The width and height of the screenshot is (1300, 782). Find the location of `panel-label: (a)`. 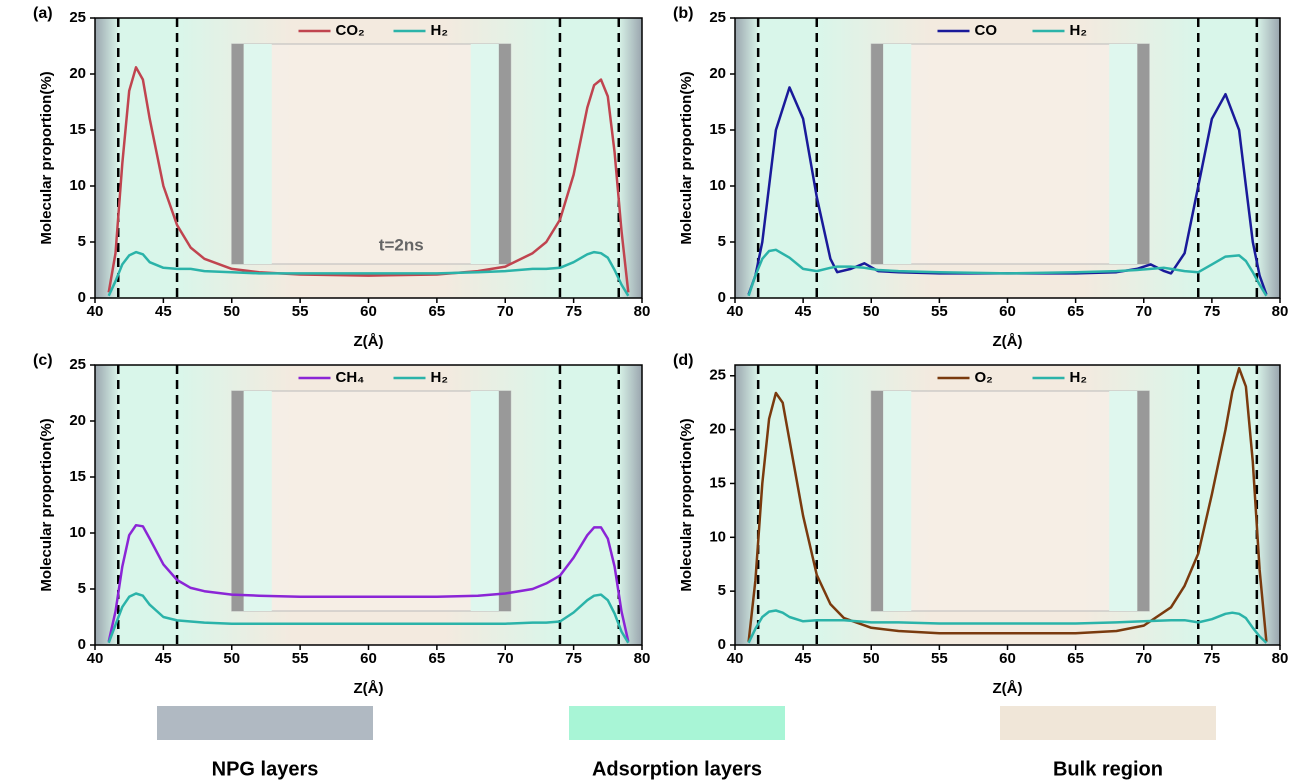

panel-label: (a) is located at coordinates (43, 13).